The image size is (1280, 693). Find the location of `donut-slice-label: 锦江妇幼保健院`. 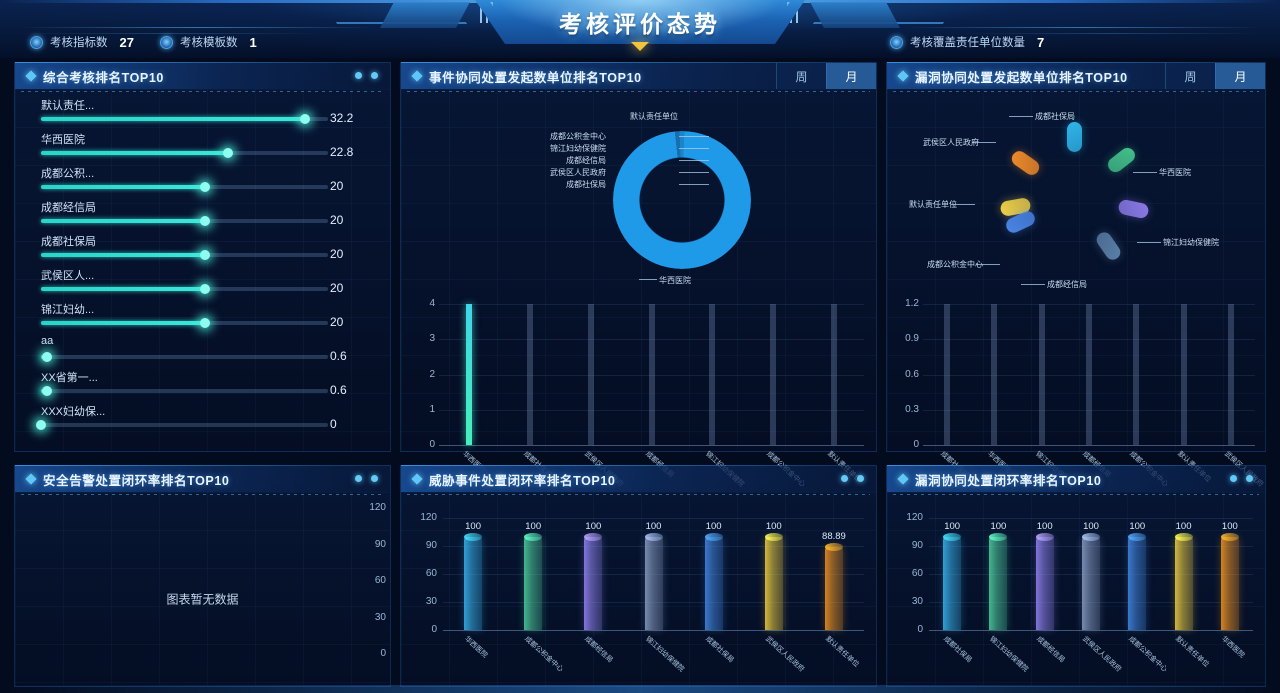

donut-slice-label: 锦江妇幼保健院 is located at coordinates (578, 148).